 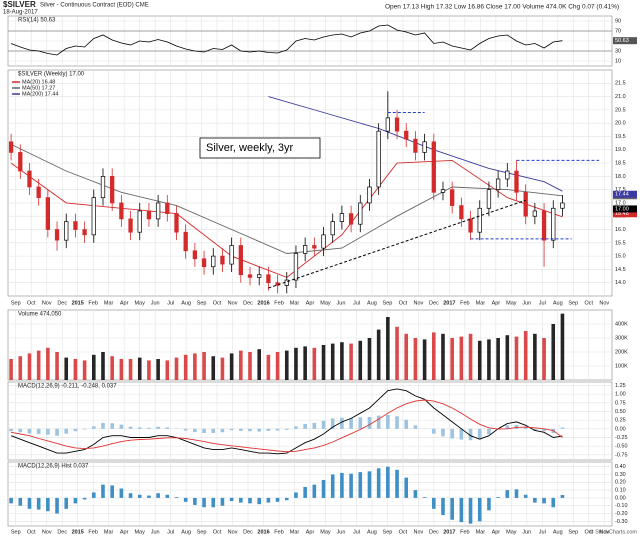 I want to click on y-tick-label: 21.0, so click(x=620, y=97).